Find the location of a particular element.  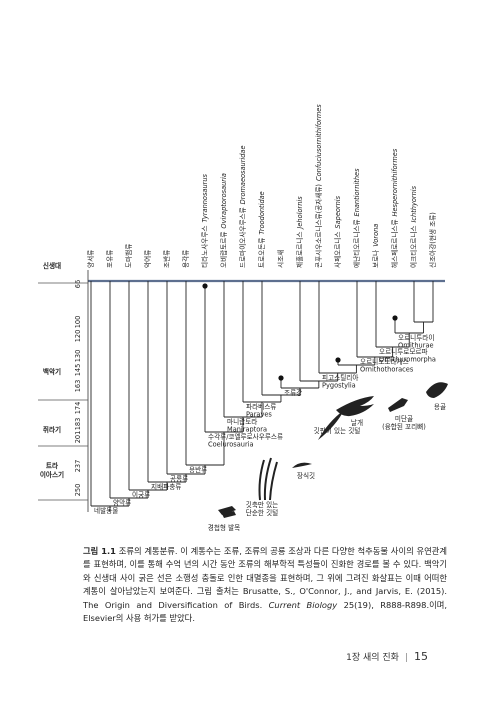

node-label: 이궁류 is located at coordinates (141, 494).